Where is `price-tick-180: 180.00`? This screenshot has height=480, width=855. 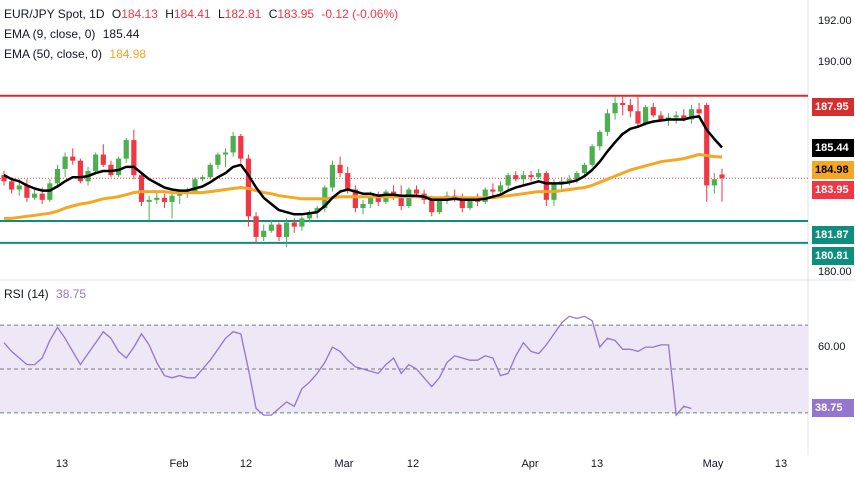
price-tick-180: 180.00 is located at coordinates (835, 272).